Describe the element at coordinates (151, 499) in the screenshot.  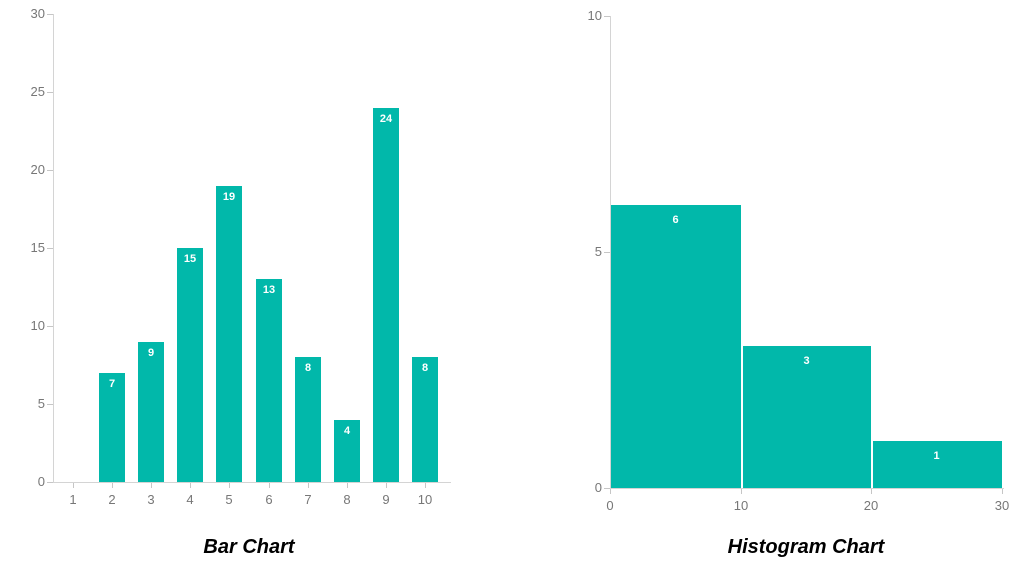
I see `x-axis-label: 3` at that location.